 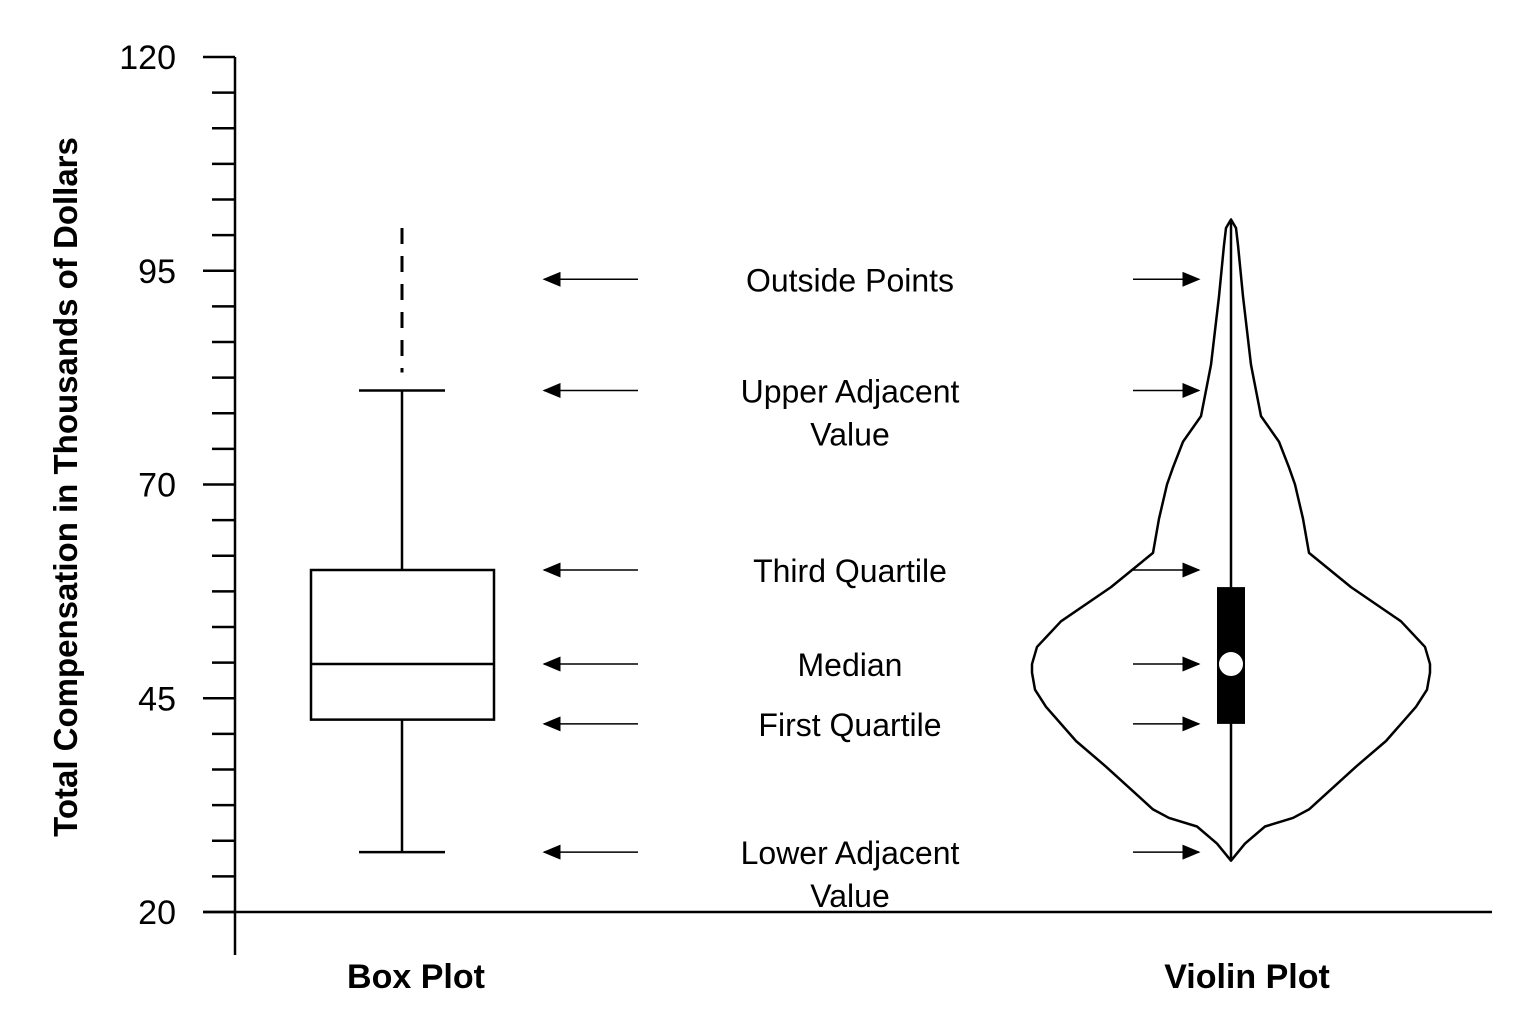 I want to click on annotation-label: Upper Adjacent, so click(x=850, y=391).